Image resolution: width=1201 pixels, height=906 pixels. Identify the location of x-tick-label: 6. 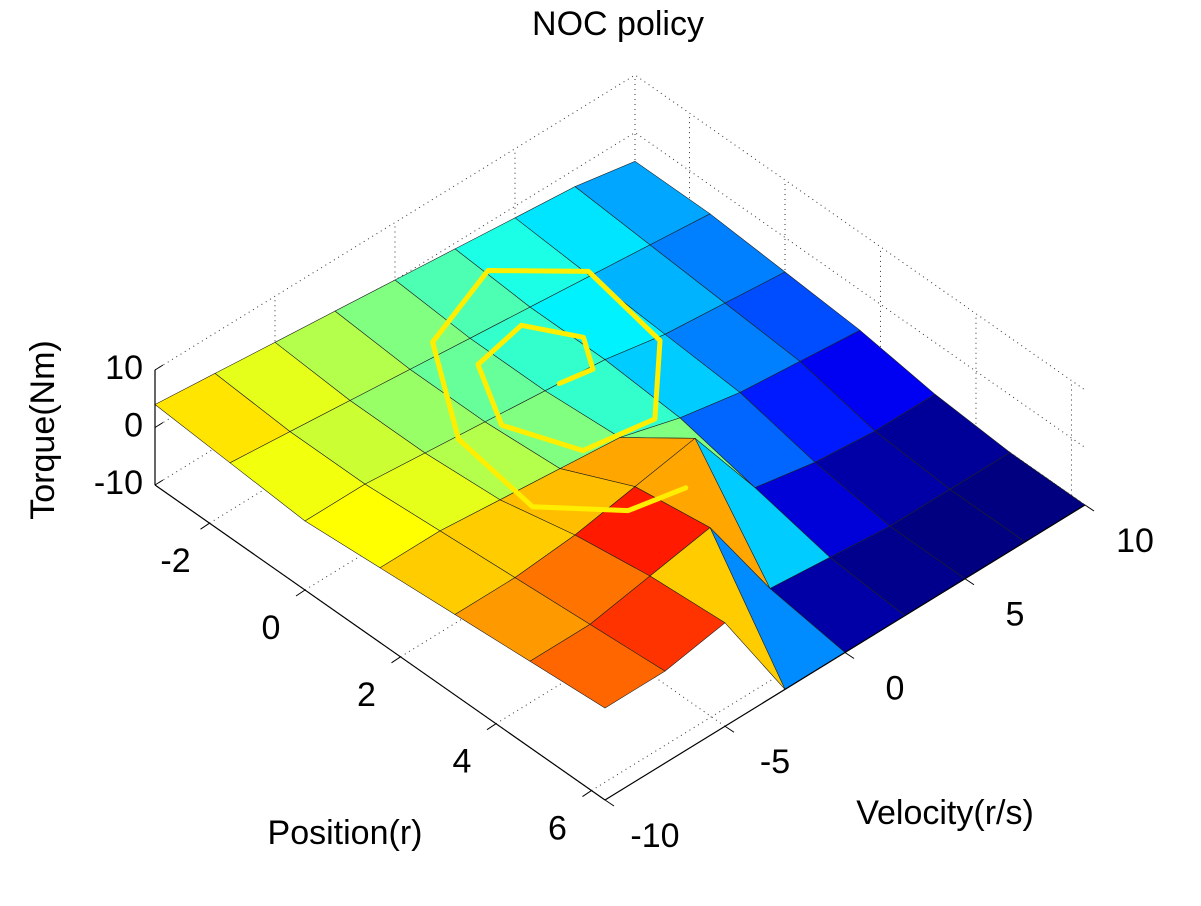
(557, 829).